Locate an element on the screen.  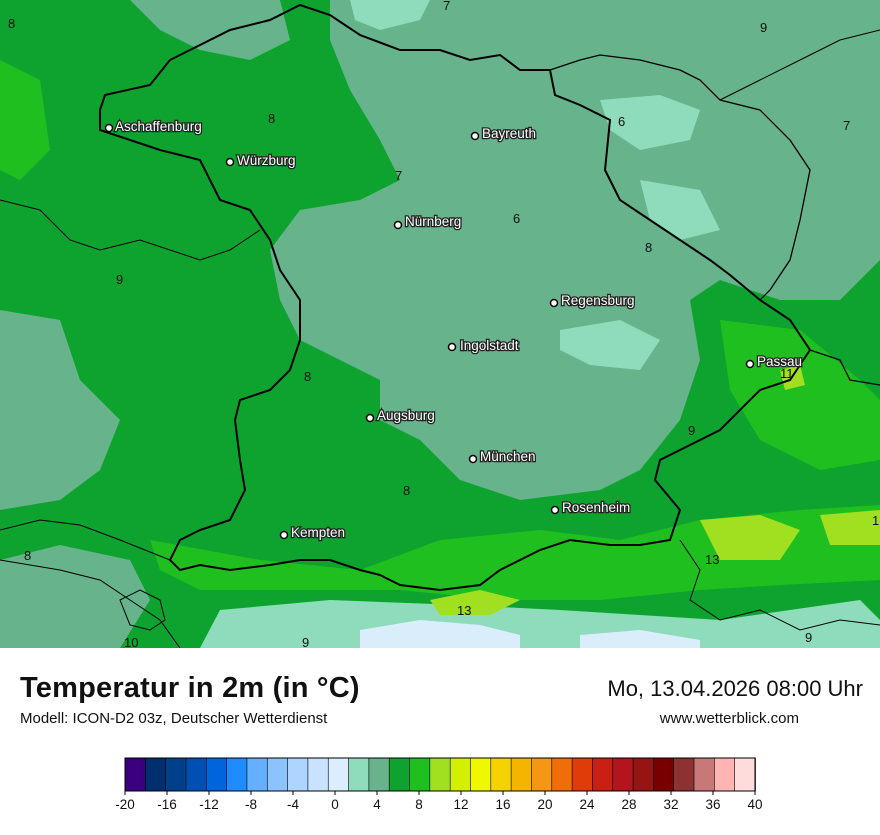
color-legend-tick-label: 8 is located at coordinates (419, 804).